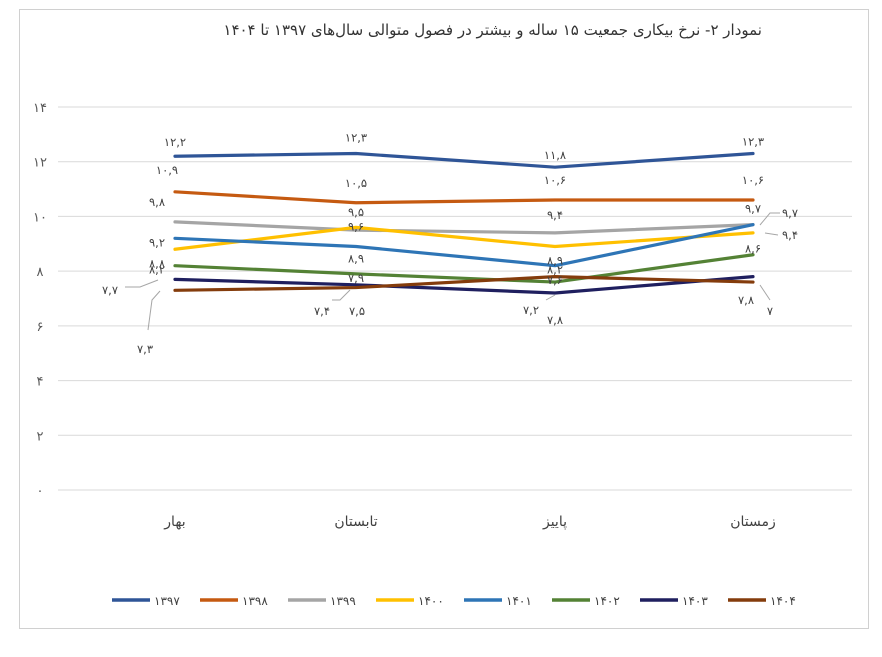 This screenshot has height=657, width=882. What do you see at coordinates (40, 382) in the screenshot?
I see `y-tick-label: ۴` at bounding box center [40, 382].